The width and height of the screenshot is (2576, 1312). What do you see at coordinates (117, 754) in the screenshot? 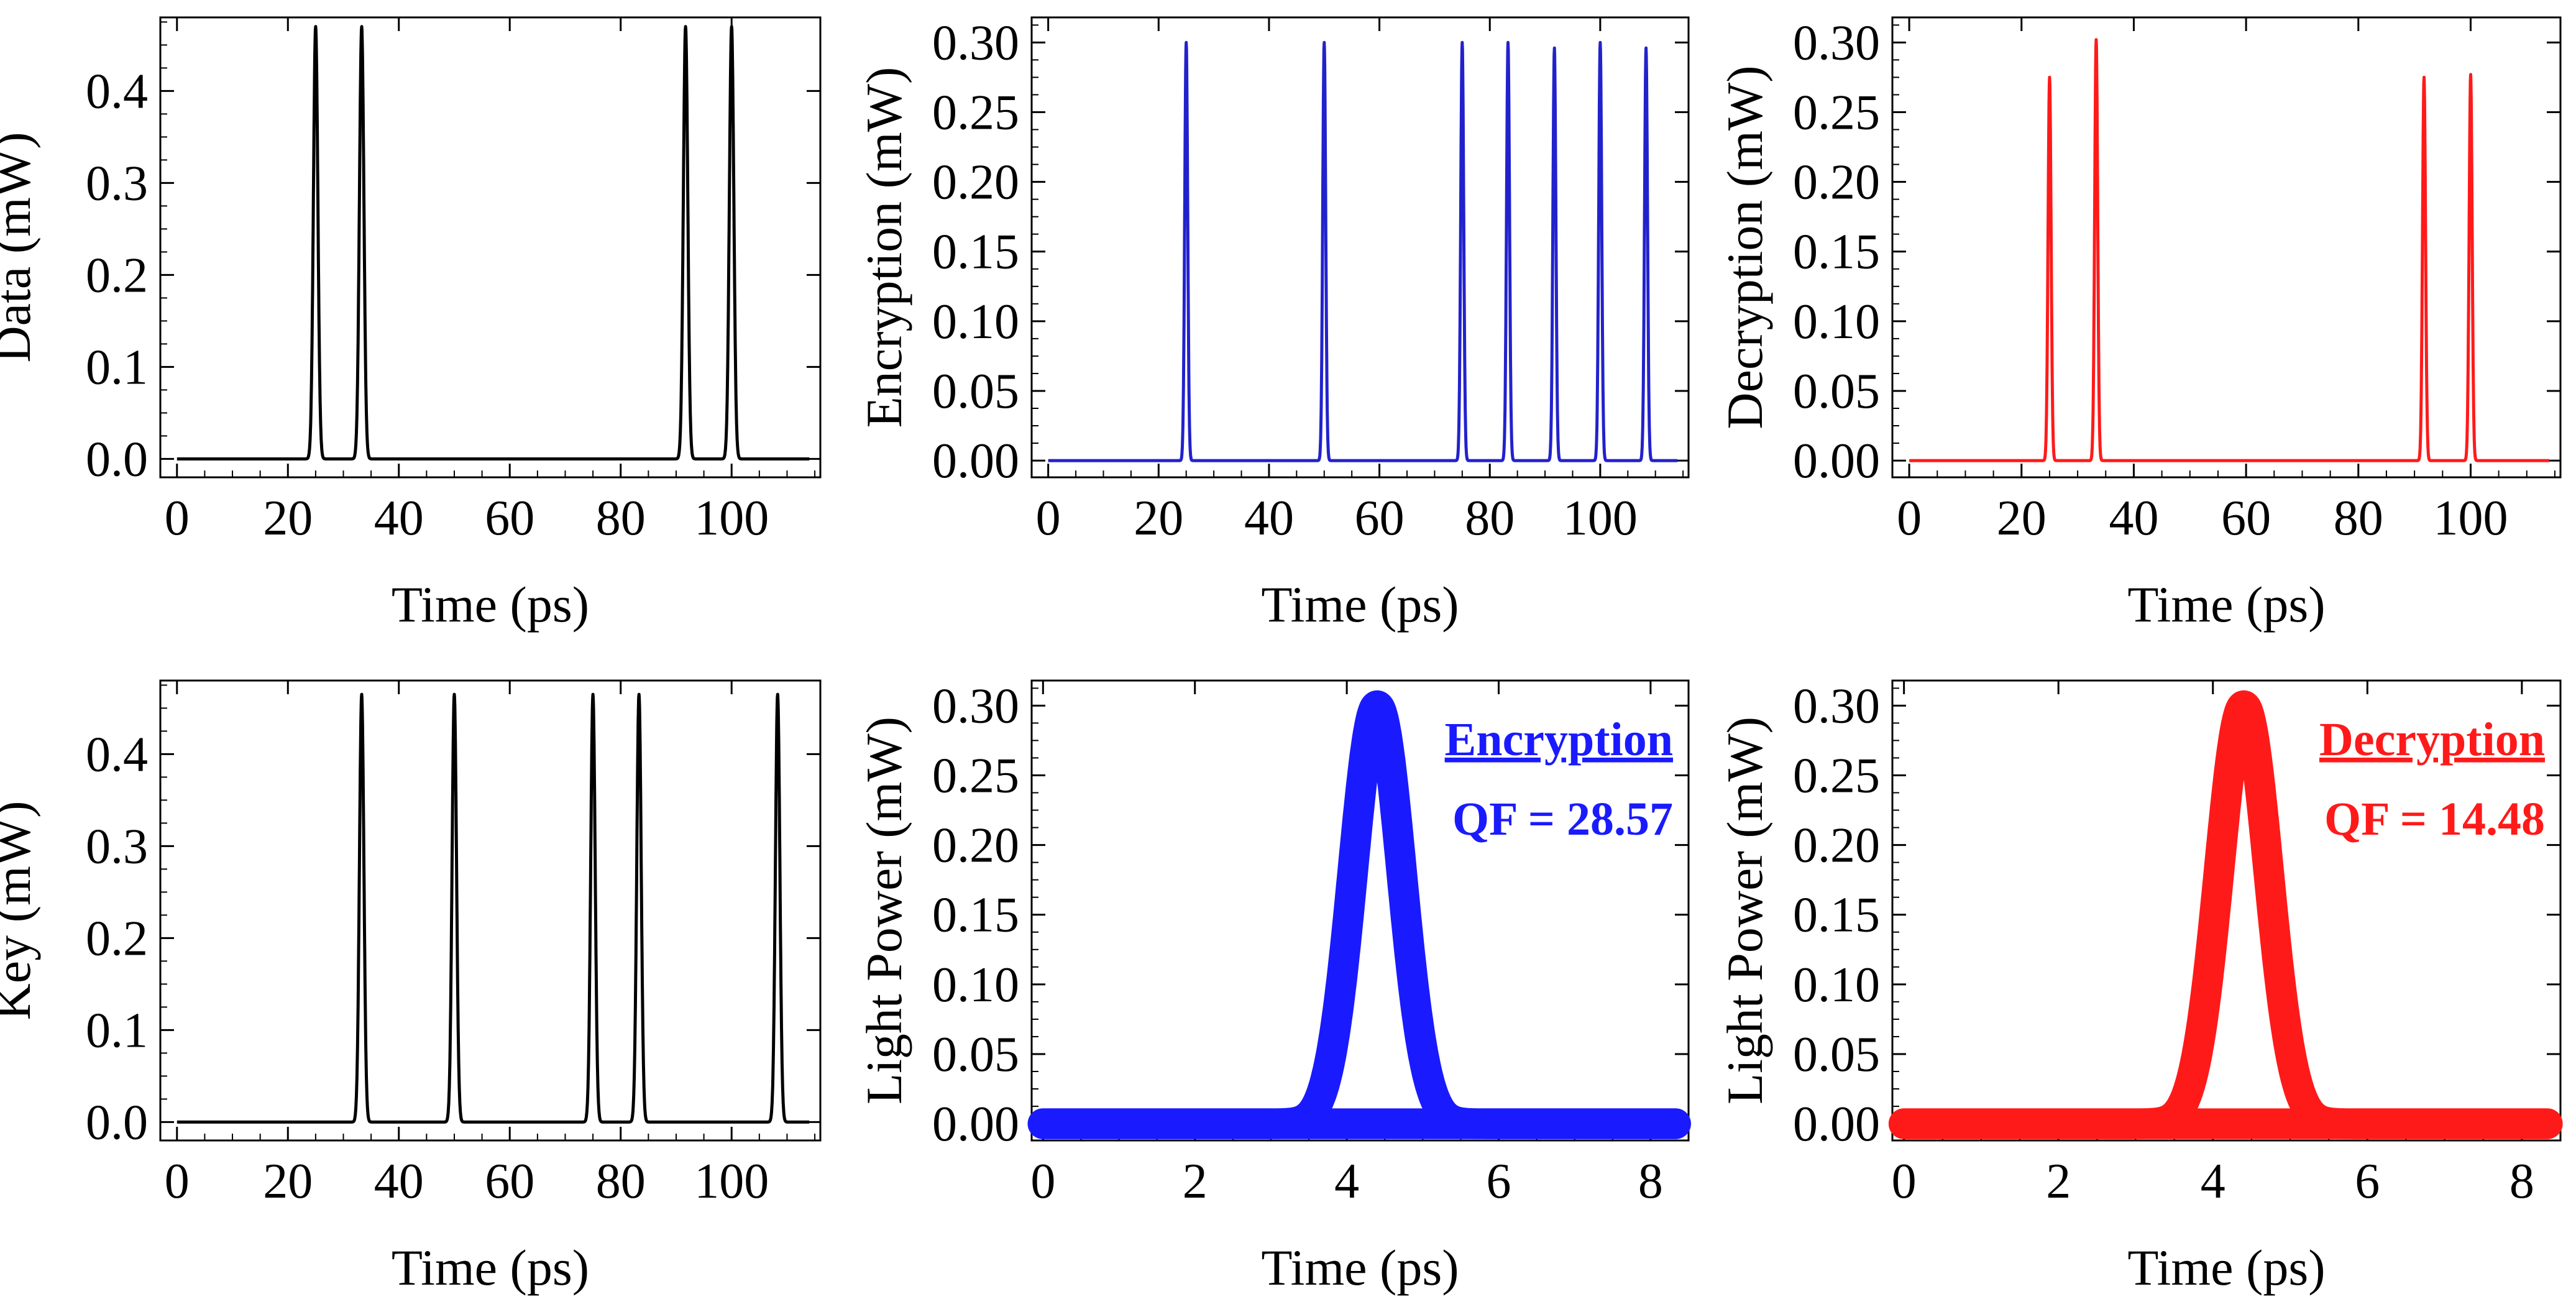
I see `y-tick-label: 0.4` at bounding box center [117, 754].